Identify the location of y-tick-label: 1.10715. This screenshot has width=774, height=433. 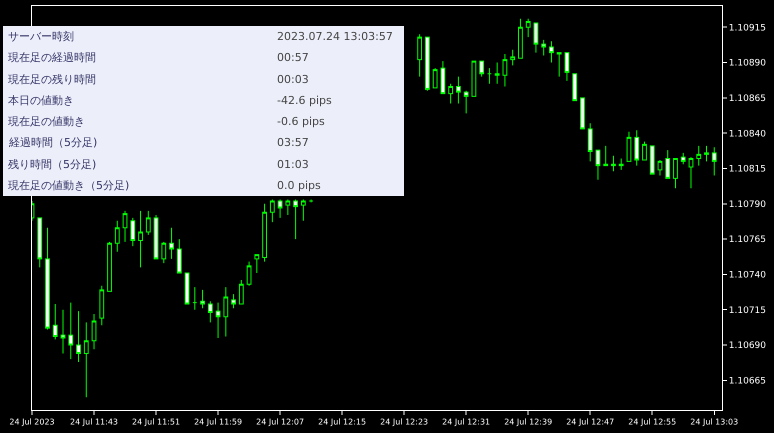
(747, 311).